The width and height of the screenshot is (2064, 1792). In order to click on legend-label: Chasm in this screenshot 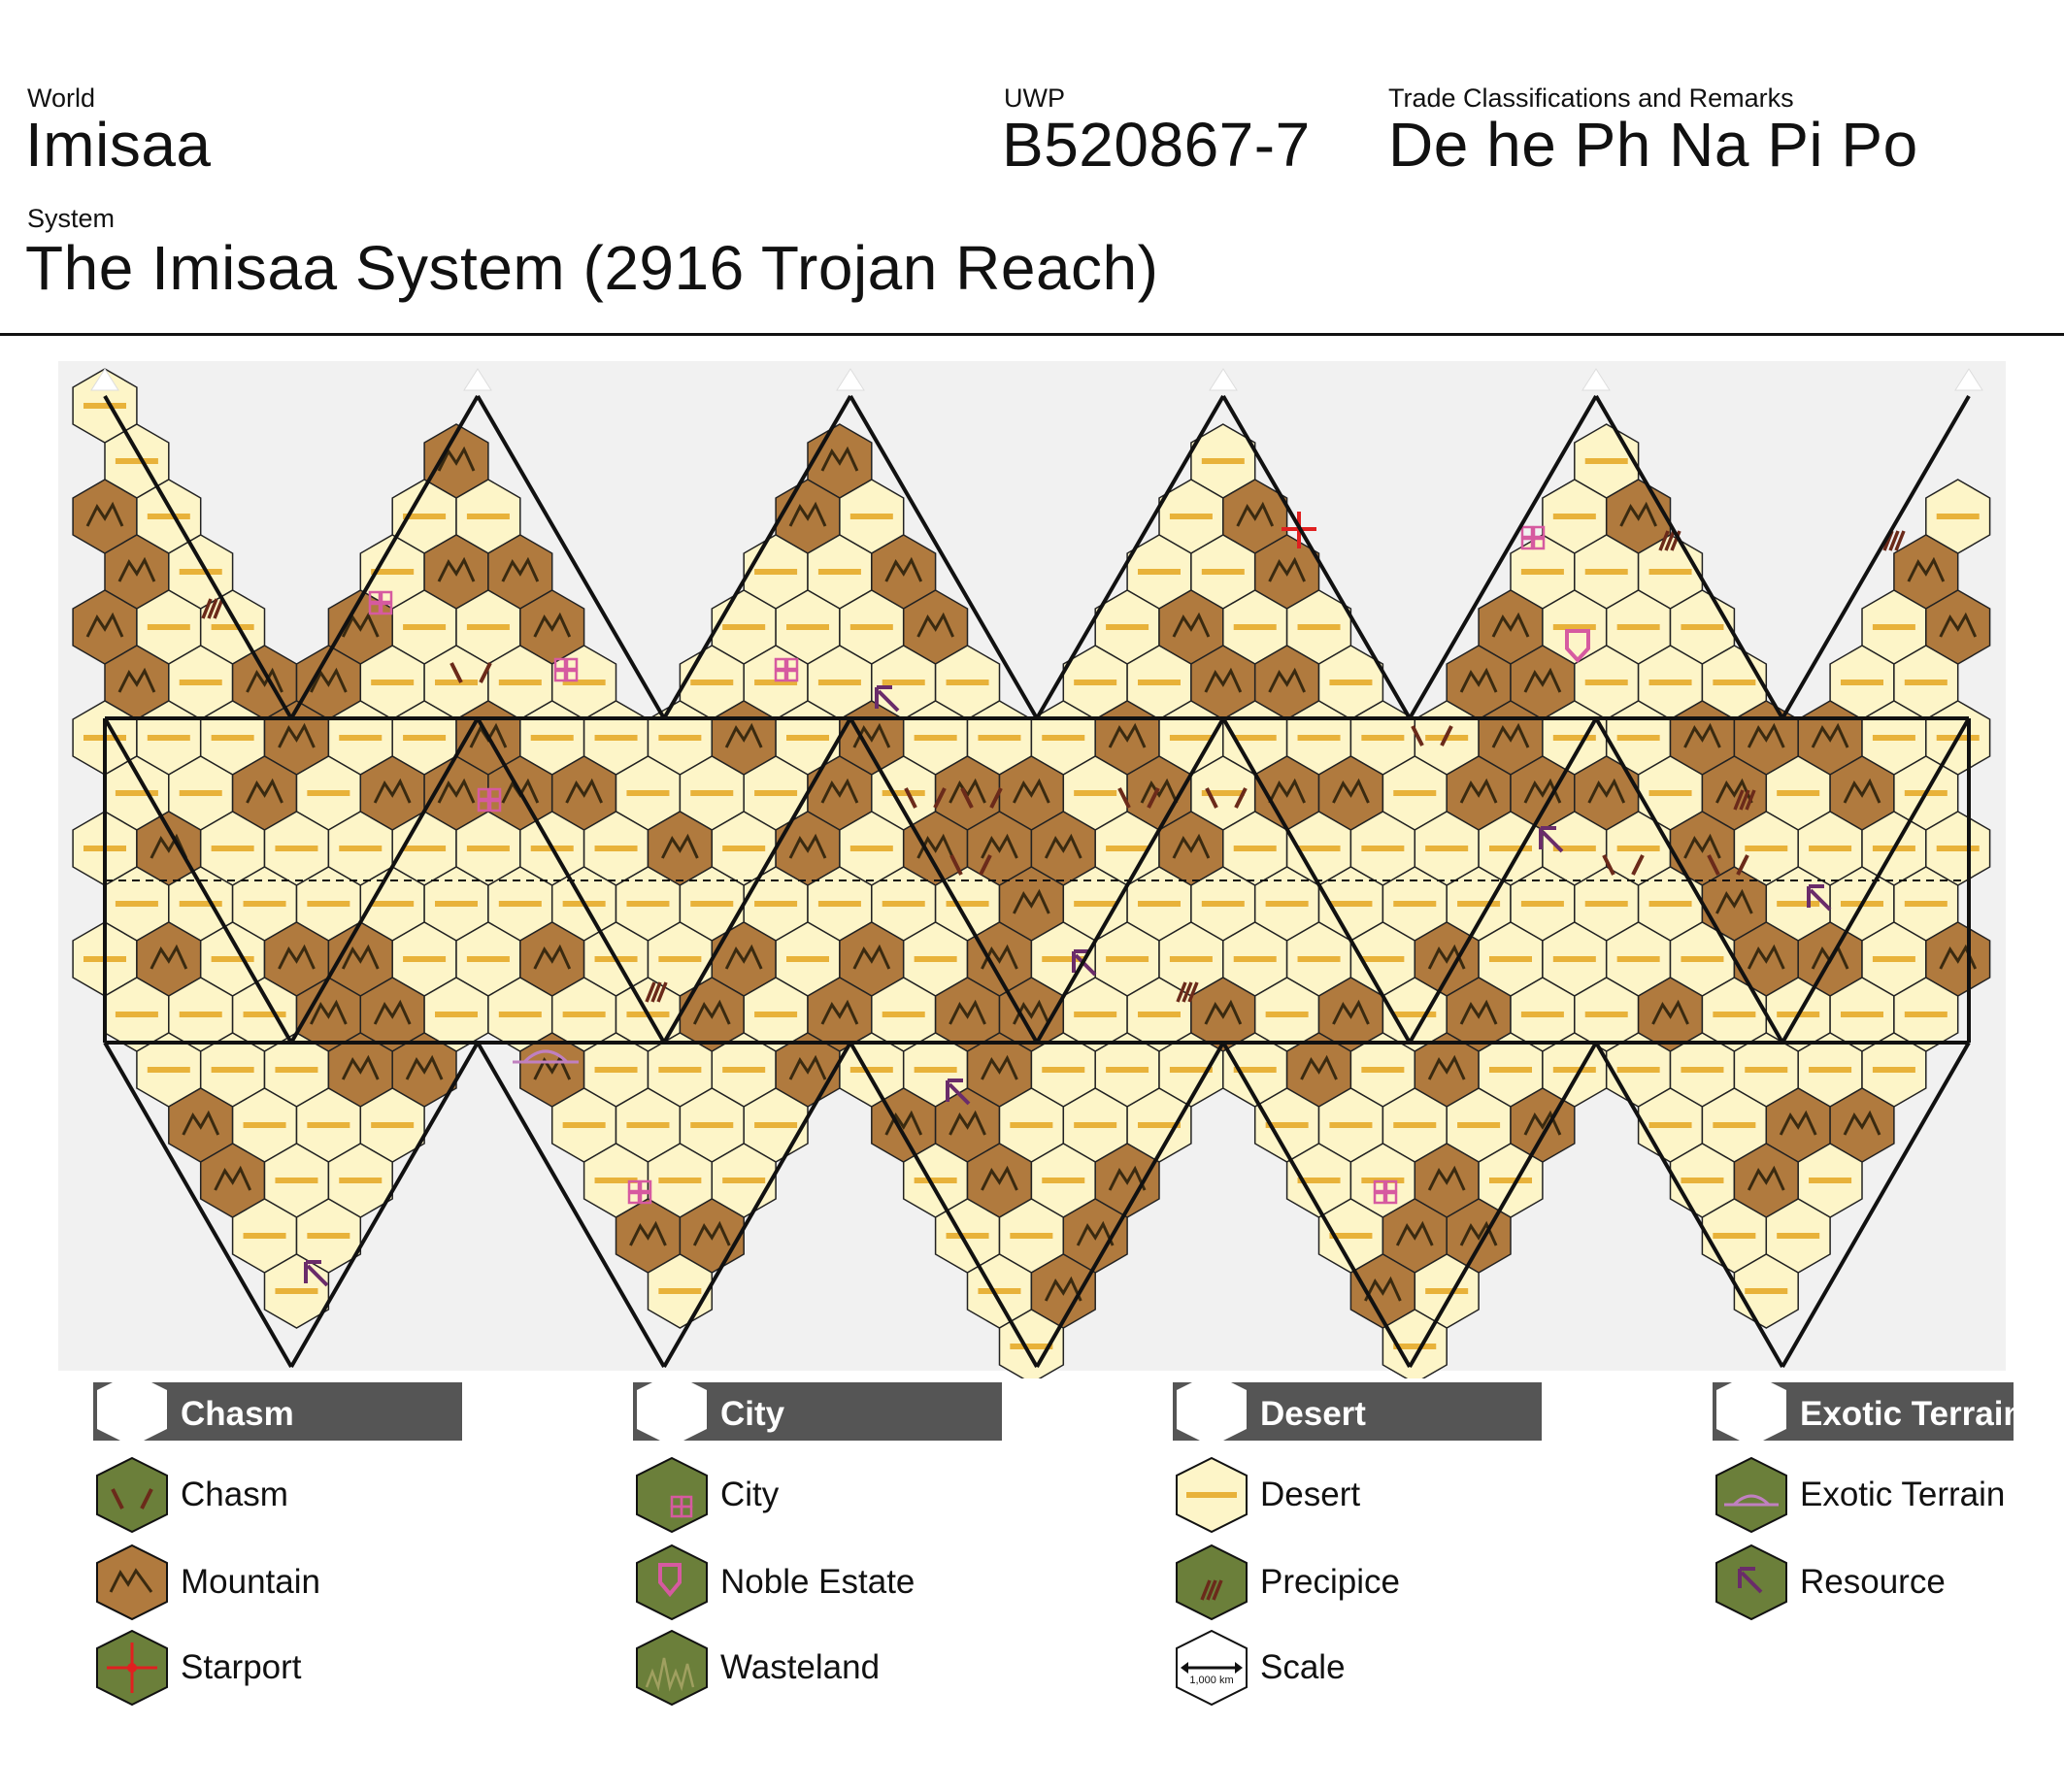, I will do `click(234, 1494)`.